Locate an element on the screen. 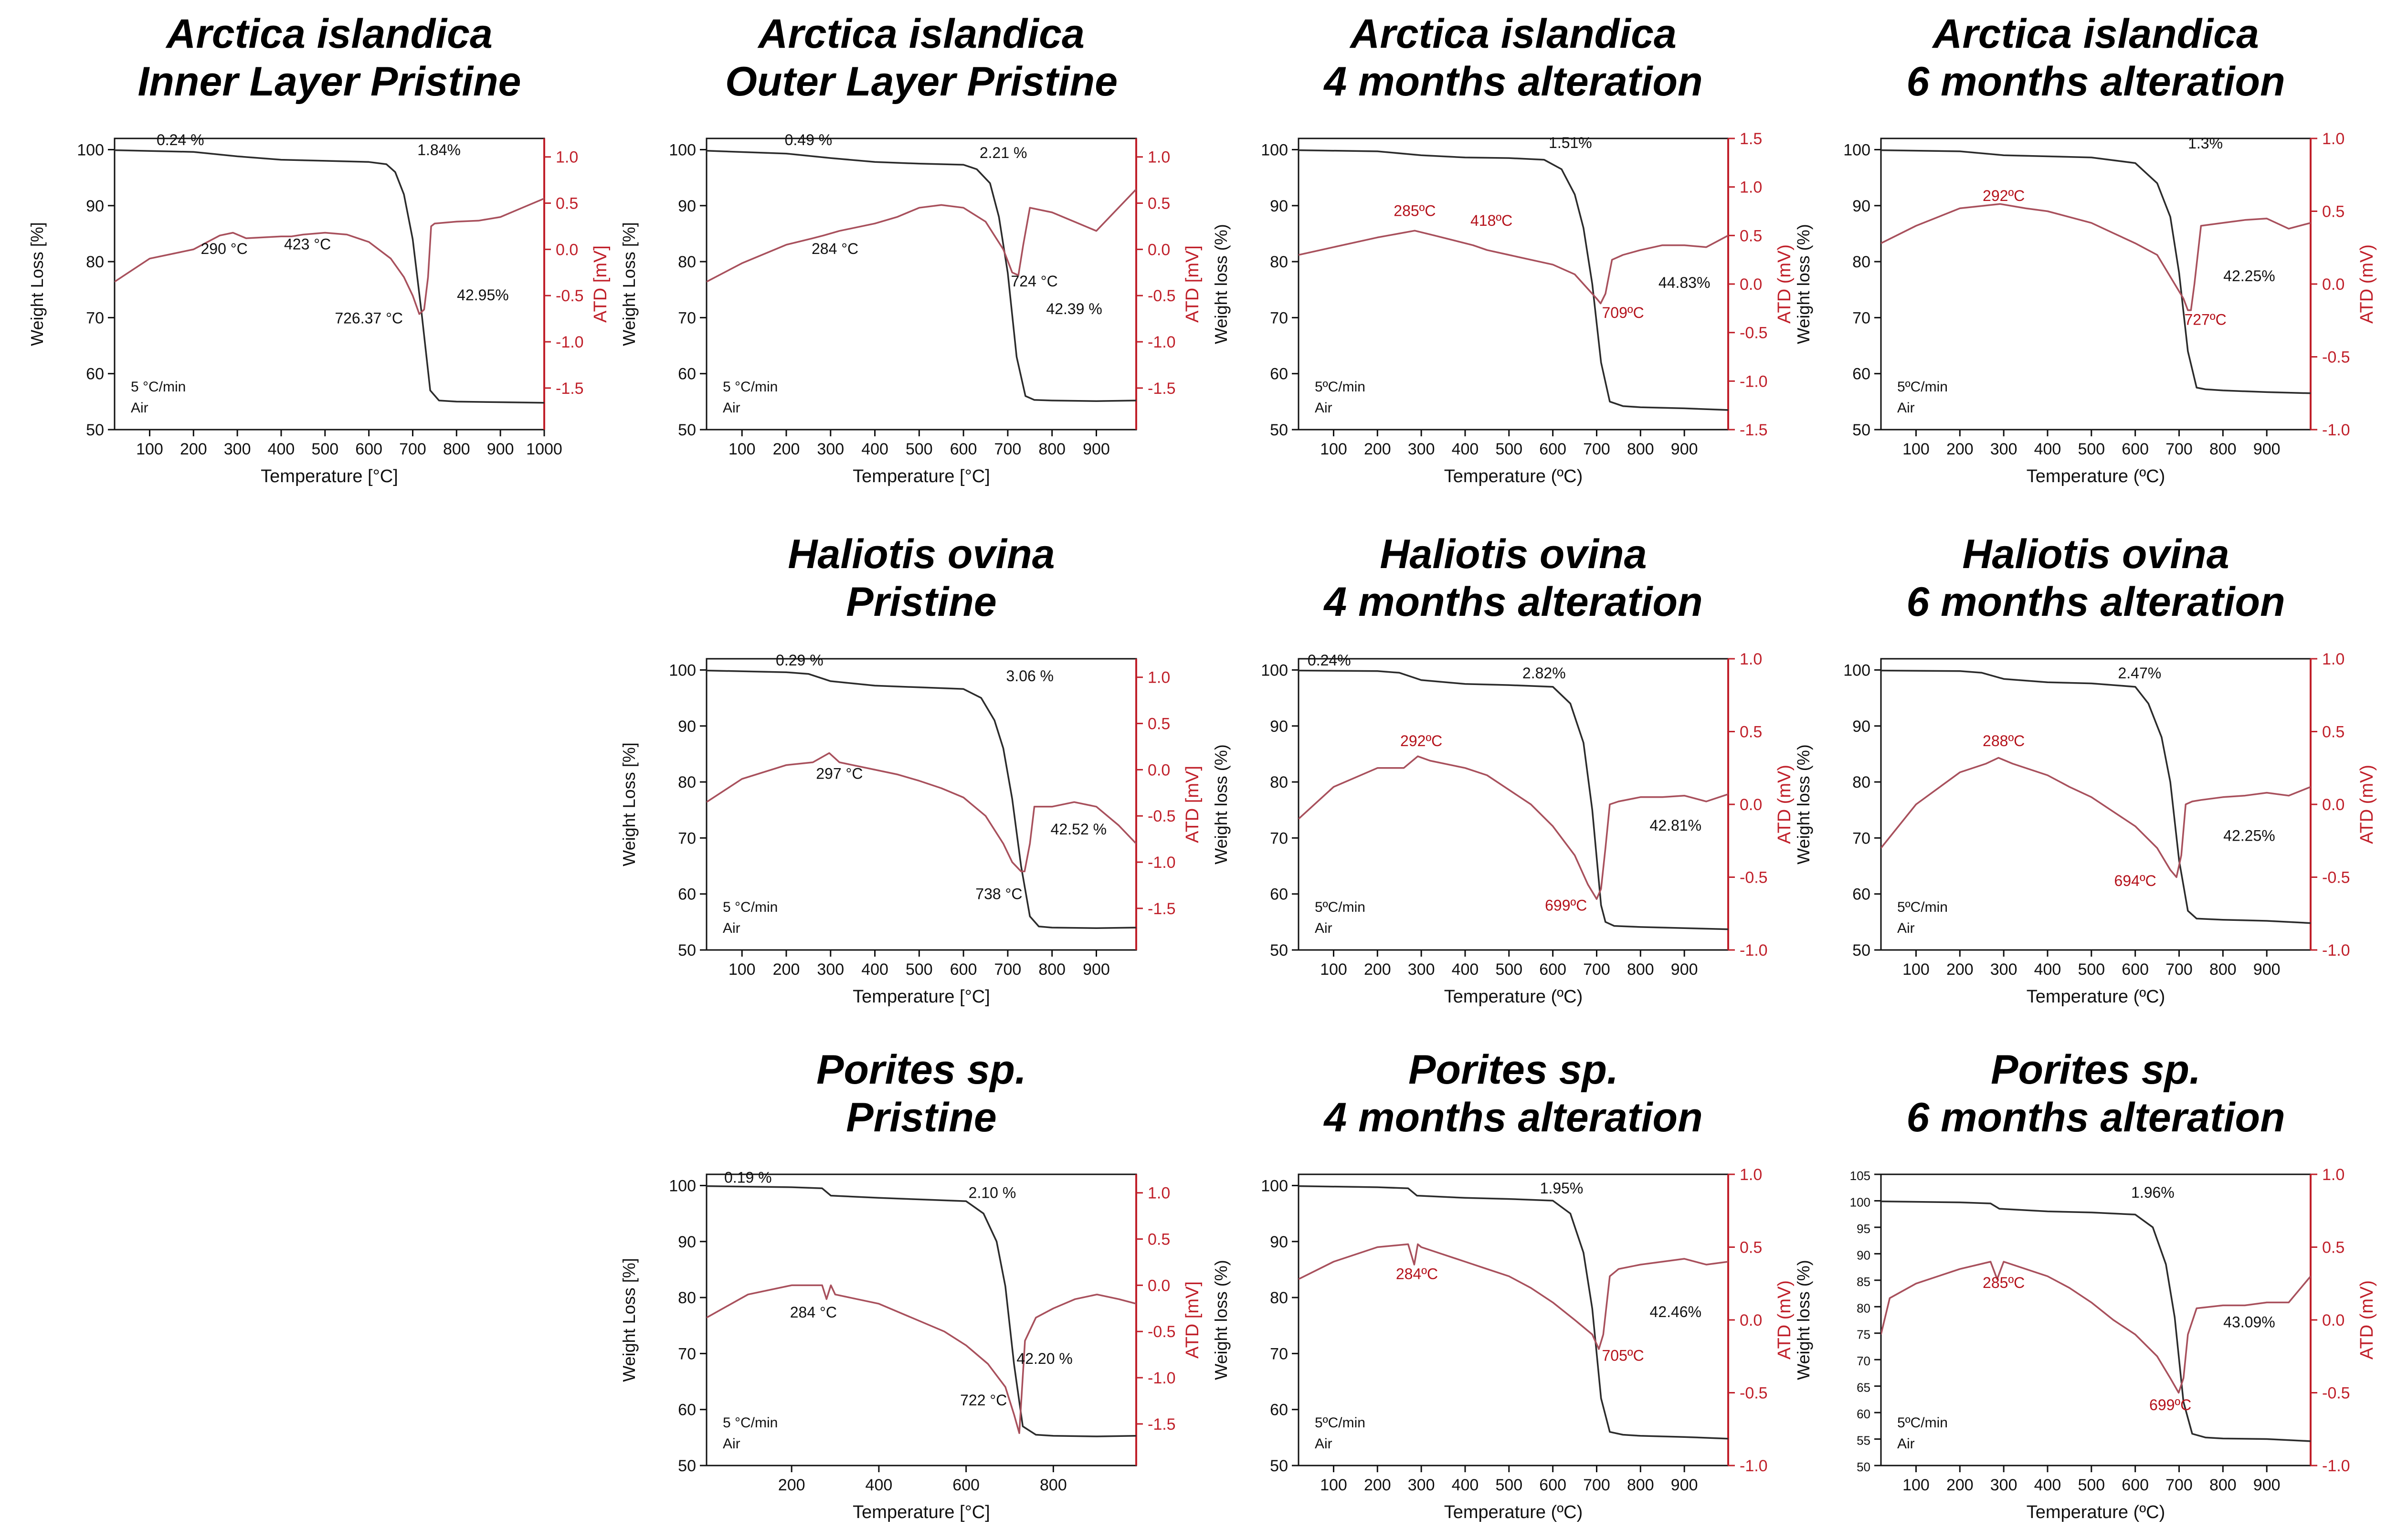 Image resolution: width=2387 pixels, height=1540 pixels. y2-tick-label: 0.0 is located at coordinates (2333, 284).